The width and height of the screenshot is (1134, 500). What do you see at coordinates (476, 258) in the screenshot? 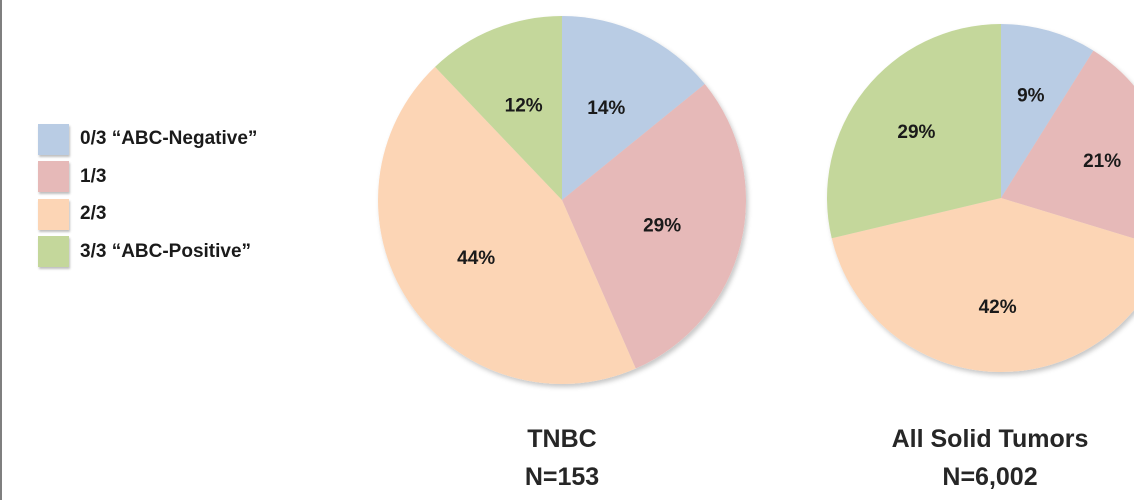
I see `slice-data-label: 44%` at bounding box center [476, 258].